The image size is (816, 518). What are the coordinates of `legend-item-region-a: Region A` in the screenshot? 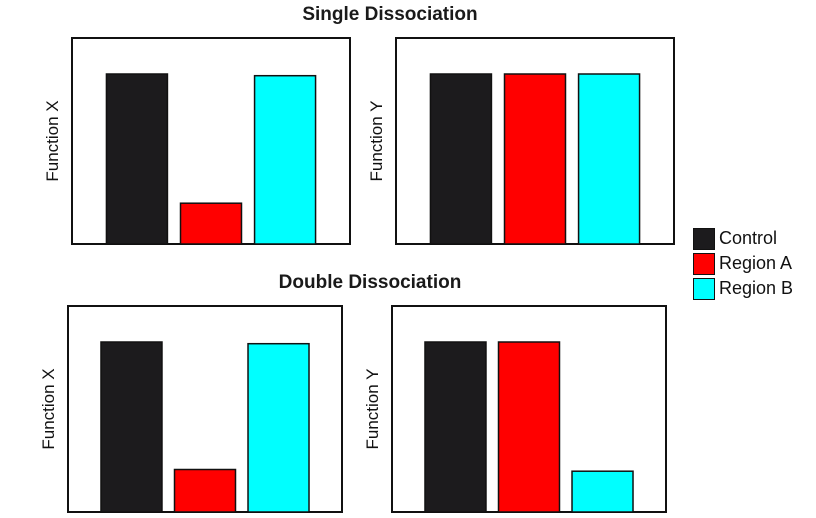 It's located at (753, 263).